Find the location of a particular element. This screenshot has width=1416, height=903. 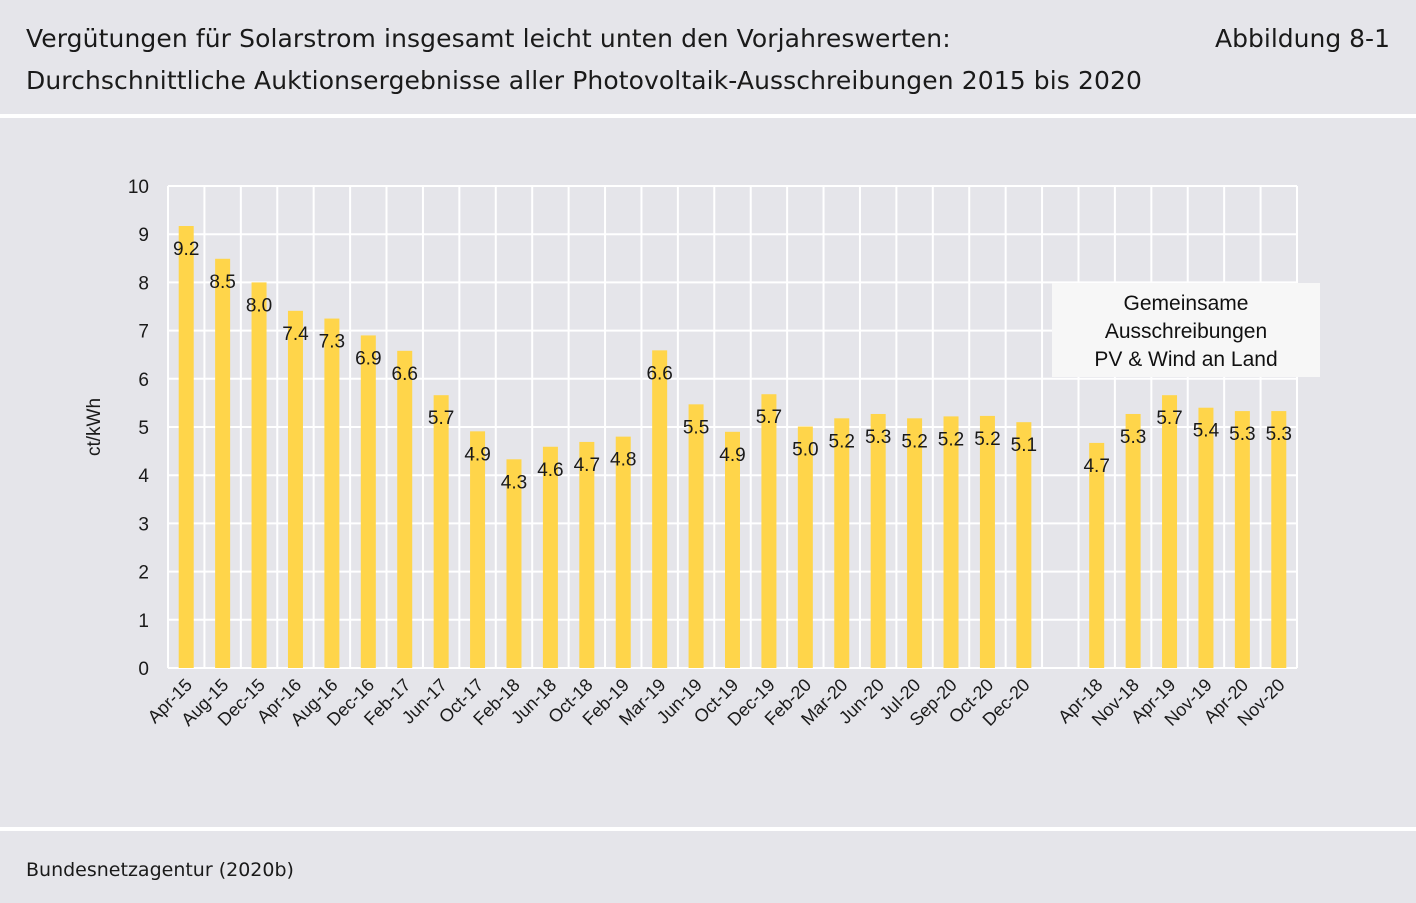

y-tick-label: 8 is located at coordinates (143, 283).